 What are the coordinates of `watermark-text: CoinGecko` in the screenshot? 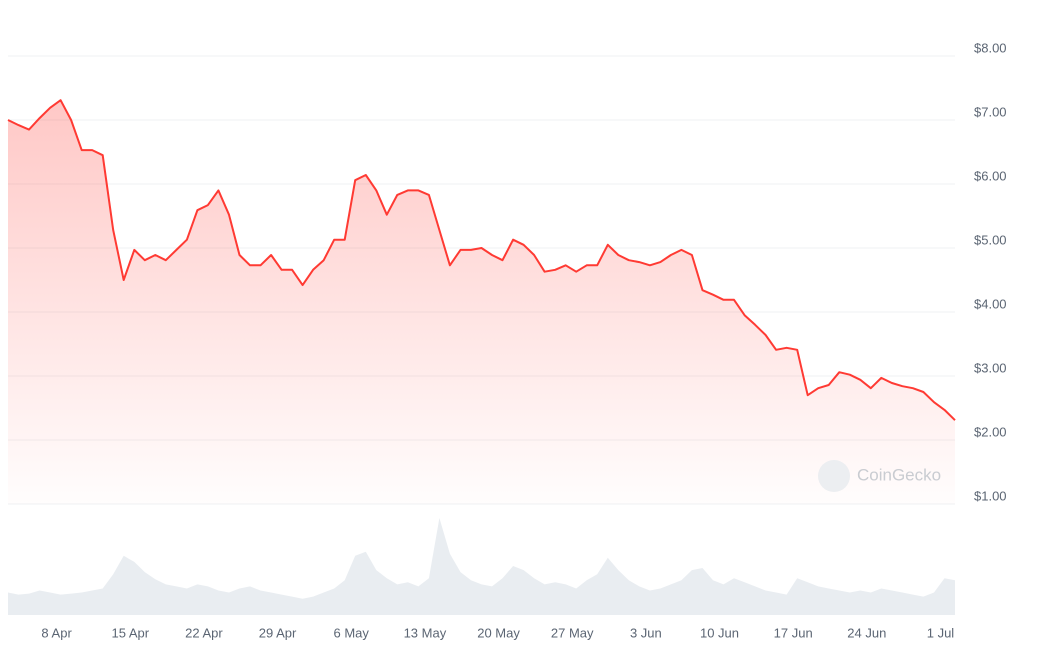 It's located at (899, 474).